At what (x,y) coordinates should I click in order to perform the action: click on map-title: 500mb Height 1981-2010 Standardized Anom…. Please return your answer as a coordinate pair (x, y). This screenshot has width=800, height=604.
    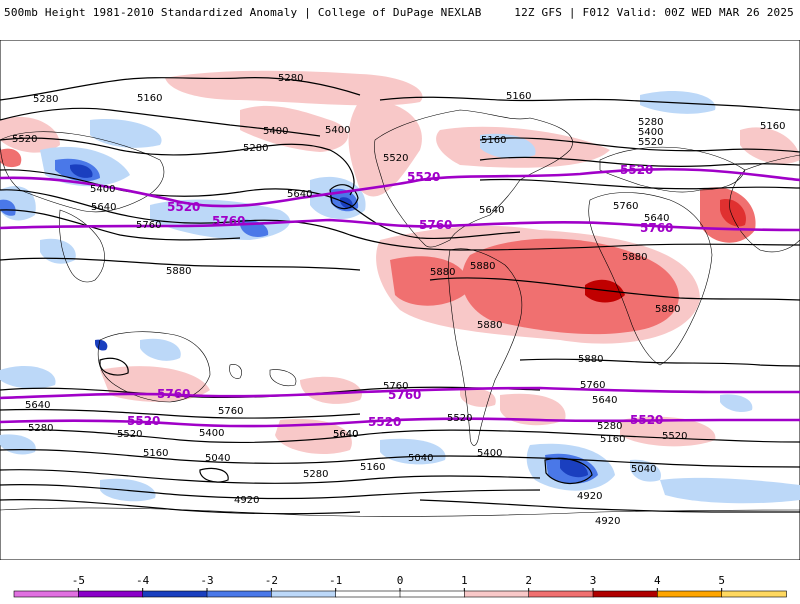
    Looking at the image, I should click on (243, 12).